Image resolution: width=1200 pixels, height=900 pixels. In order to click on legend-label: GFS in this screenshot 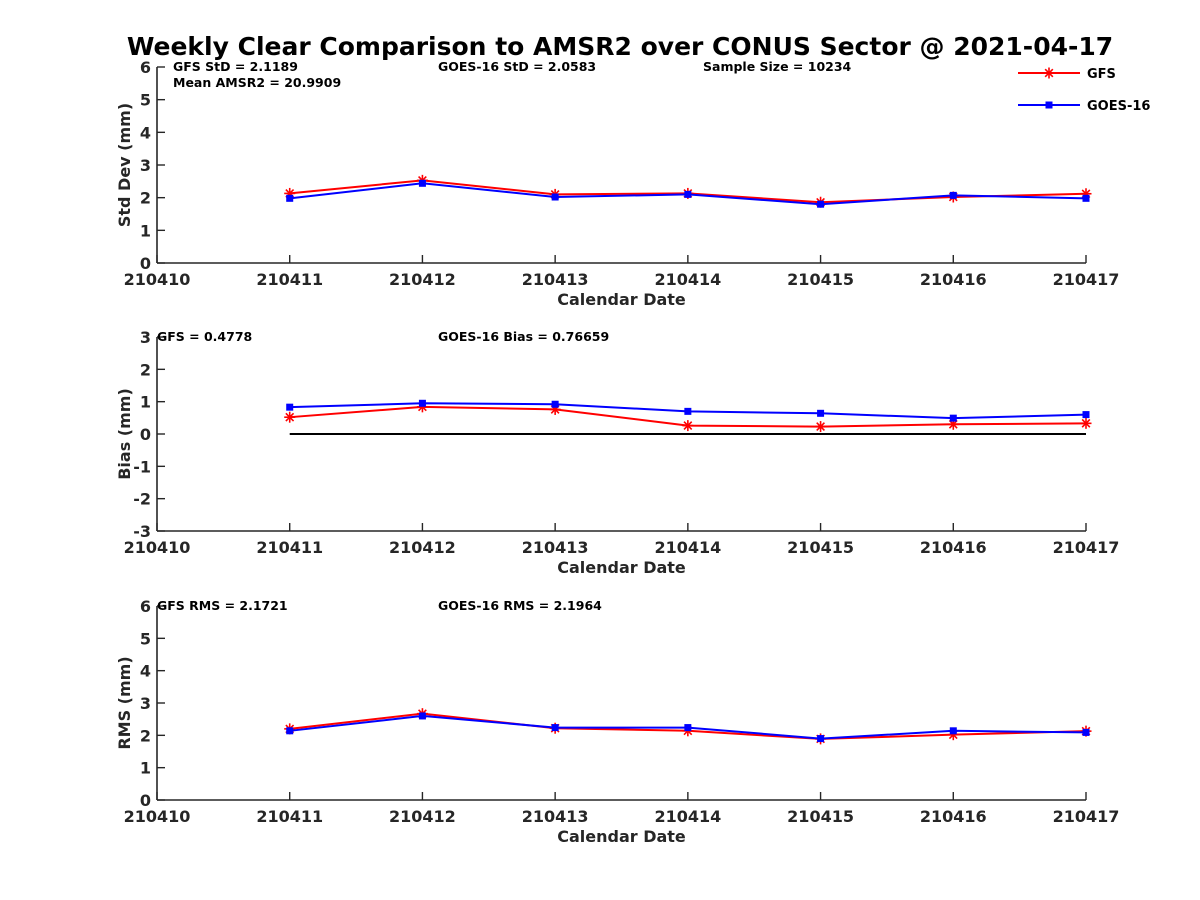, I will do `click(1101, 74)`.